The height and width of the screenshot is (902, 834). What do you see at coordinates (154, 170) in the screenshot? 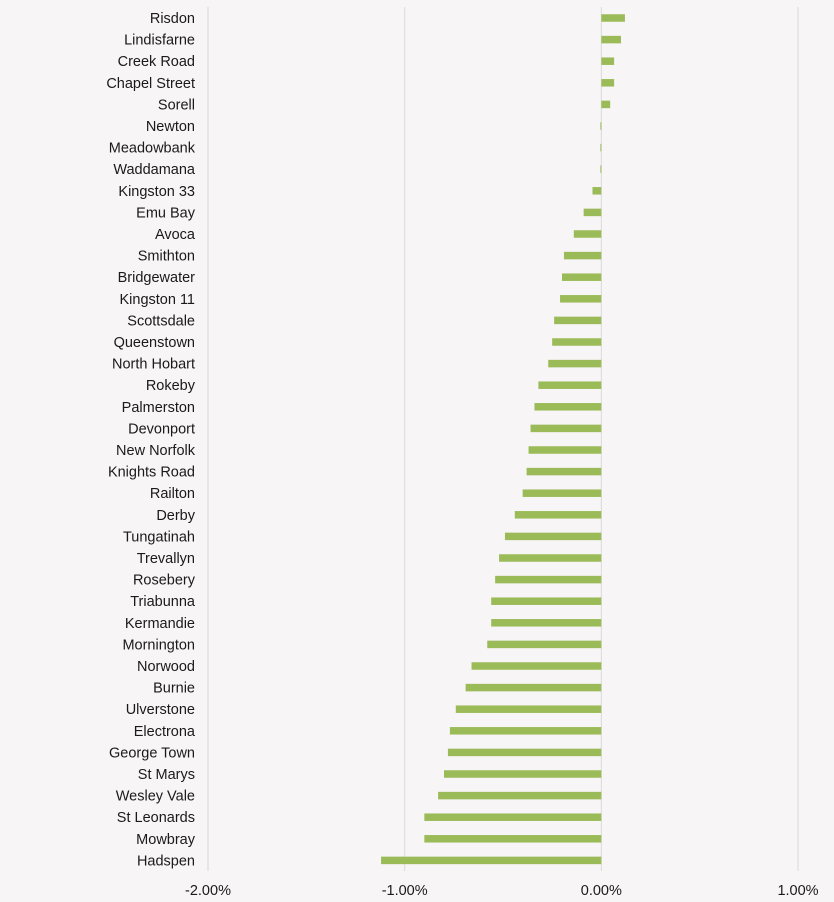
I see `category-label: Waddamana` at bounding box center [154, 170].